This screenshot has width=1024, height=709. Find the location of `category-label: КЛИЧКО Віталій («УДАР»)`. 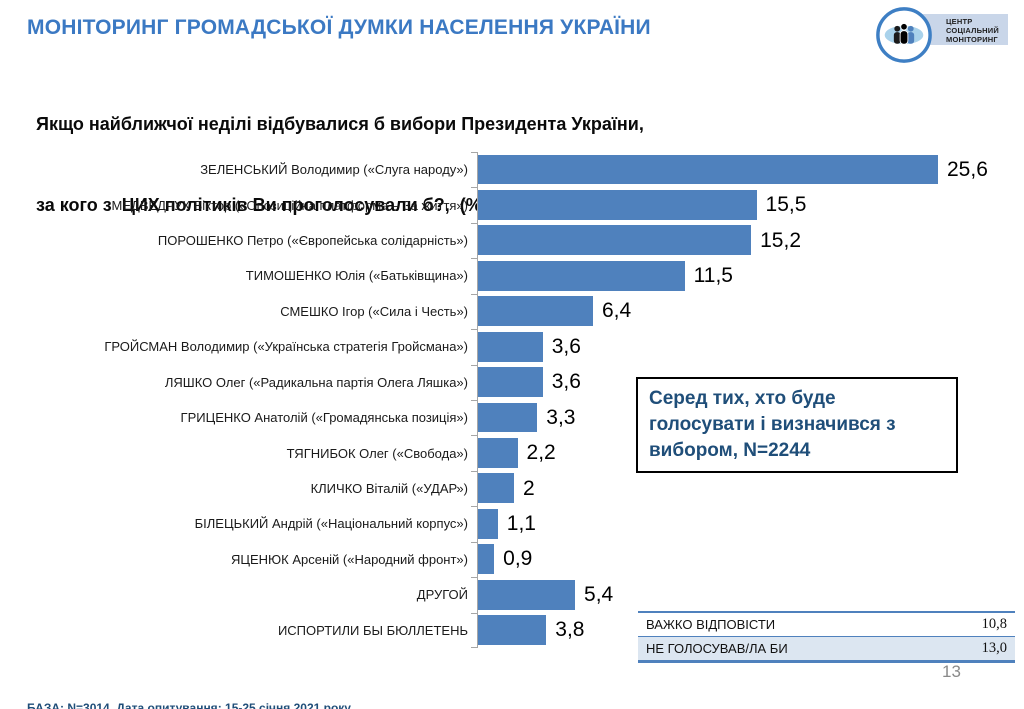

category-label: КЛИЧКО Віталій («УДАР») is located at coordinates (389, 489).